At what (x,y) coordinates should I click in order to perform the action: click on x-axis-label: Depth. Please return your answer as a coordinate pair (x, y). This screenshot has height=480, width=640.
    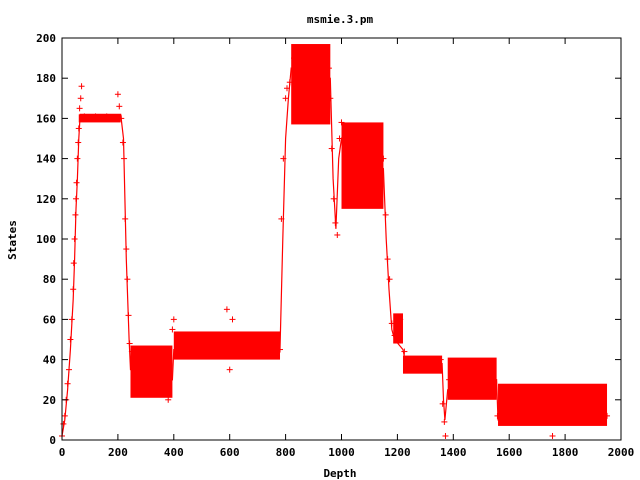
    Looking at the image, I should click on (339, 473).